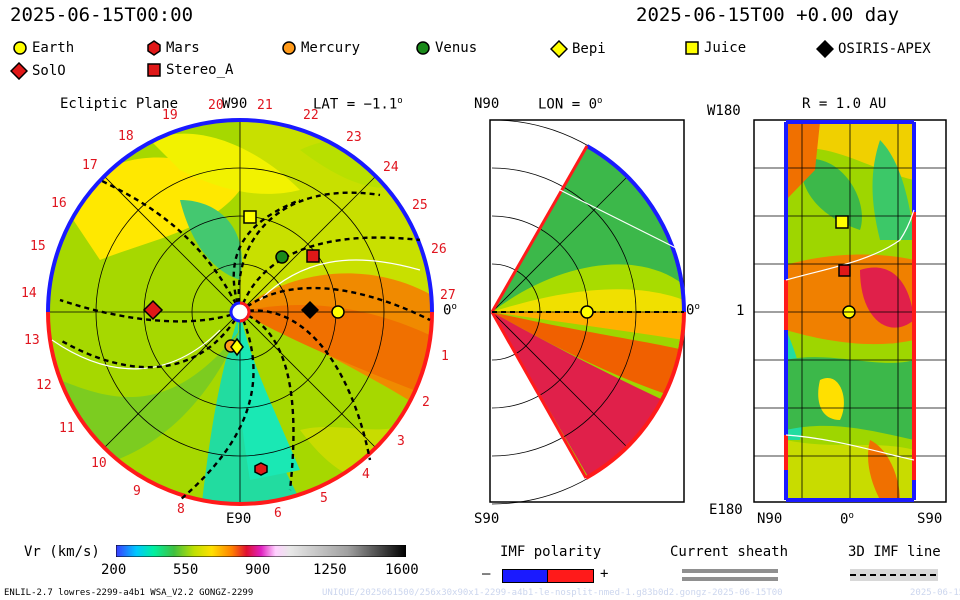 Image resolution: width=960 pixels, height=600 pixels. Describe the element at coordinates (587, 312) in the screenshot. I see `earth-marker-meridional` at that location.